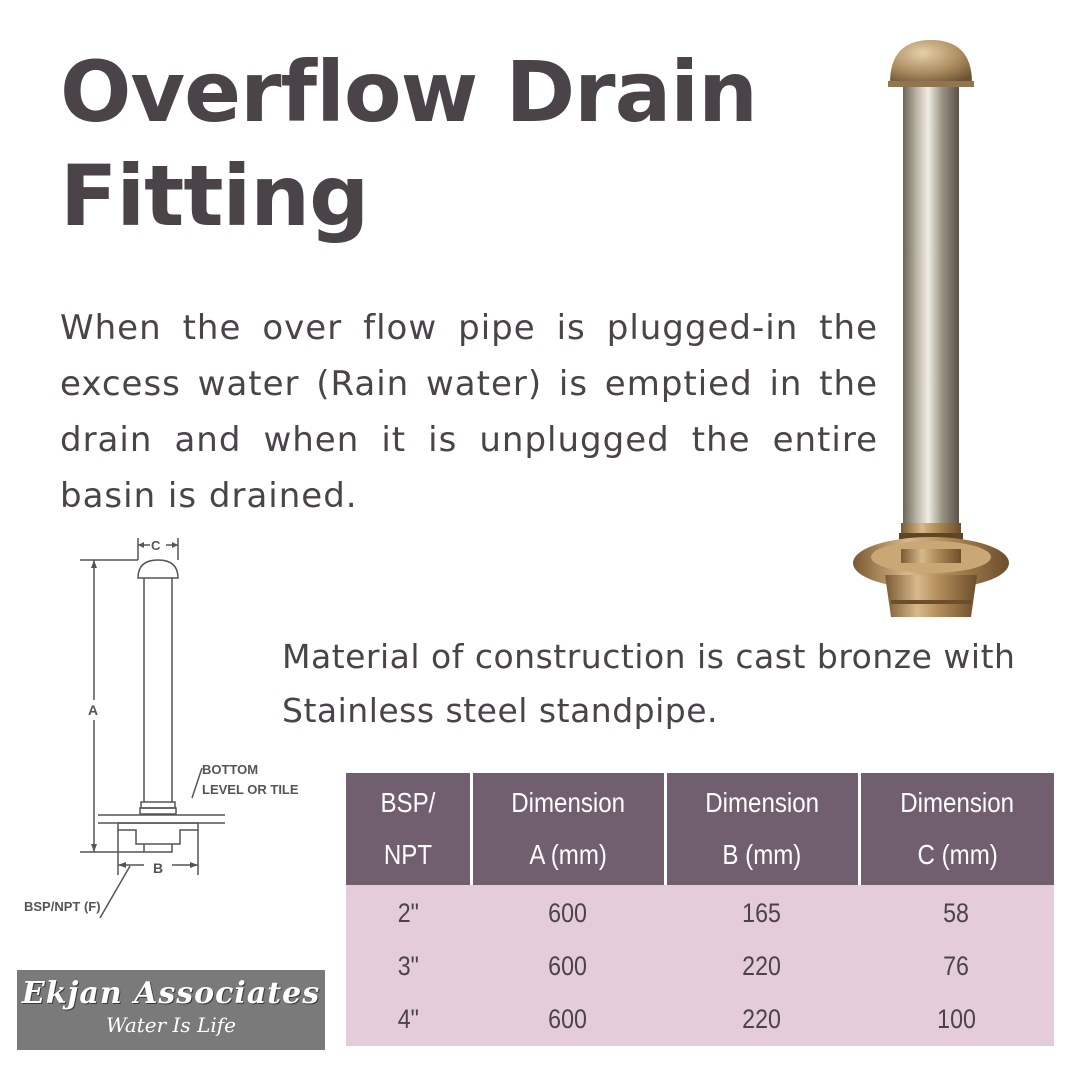 The width and height of the screenshot is (1080, 1080). I want to click on diagram-label-b: B, so click(158, 868).